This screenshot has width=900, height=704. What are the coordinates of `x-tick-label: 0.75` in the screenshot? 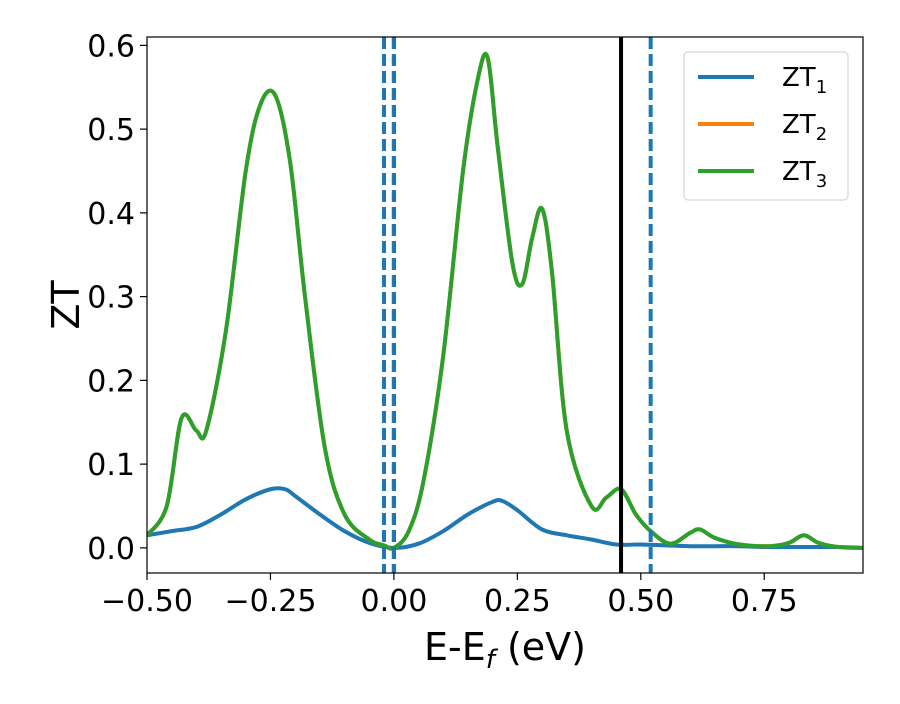 It's located at (764, 601).